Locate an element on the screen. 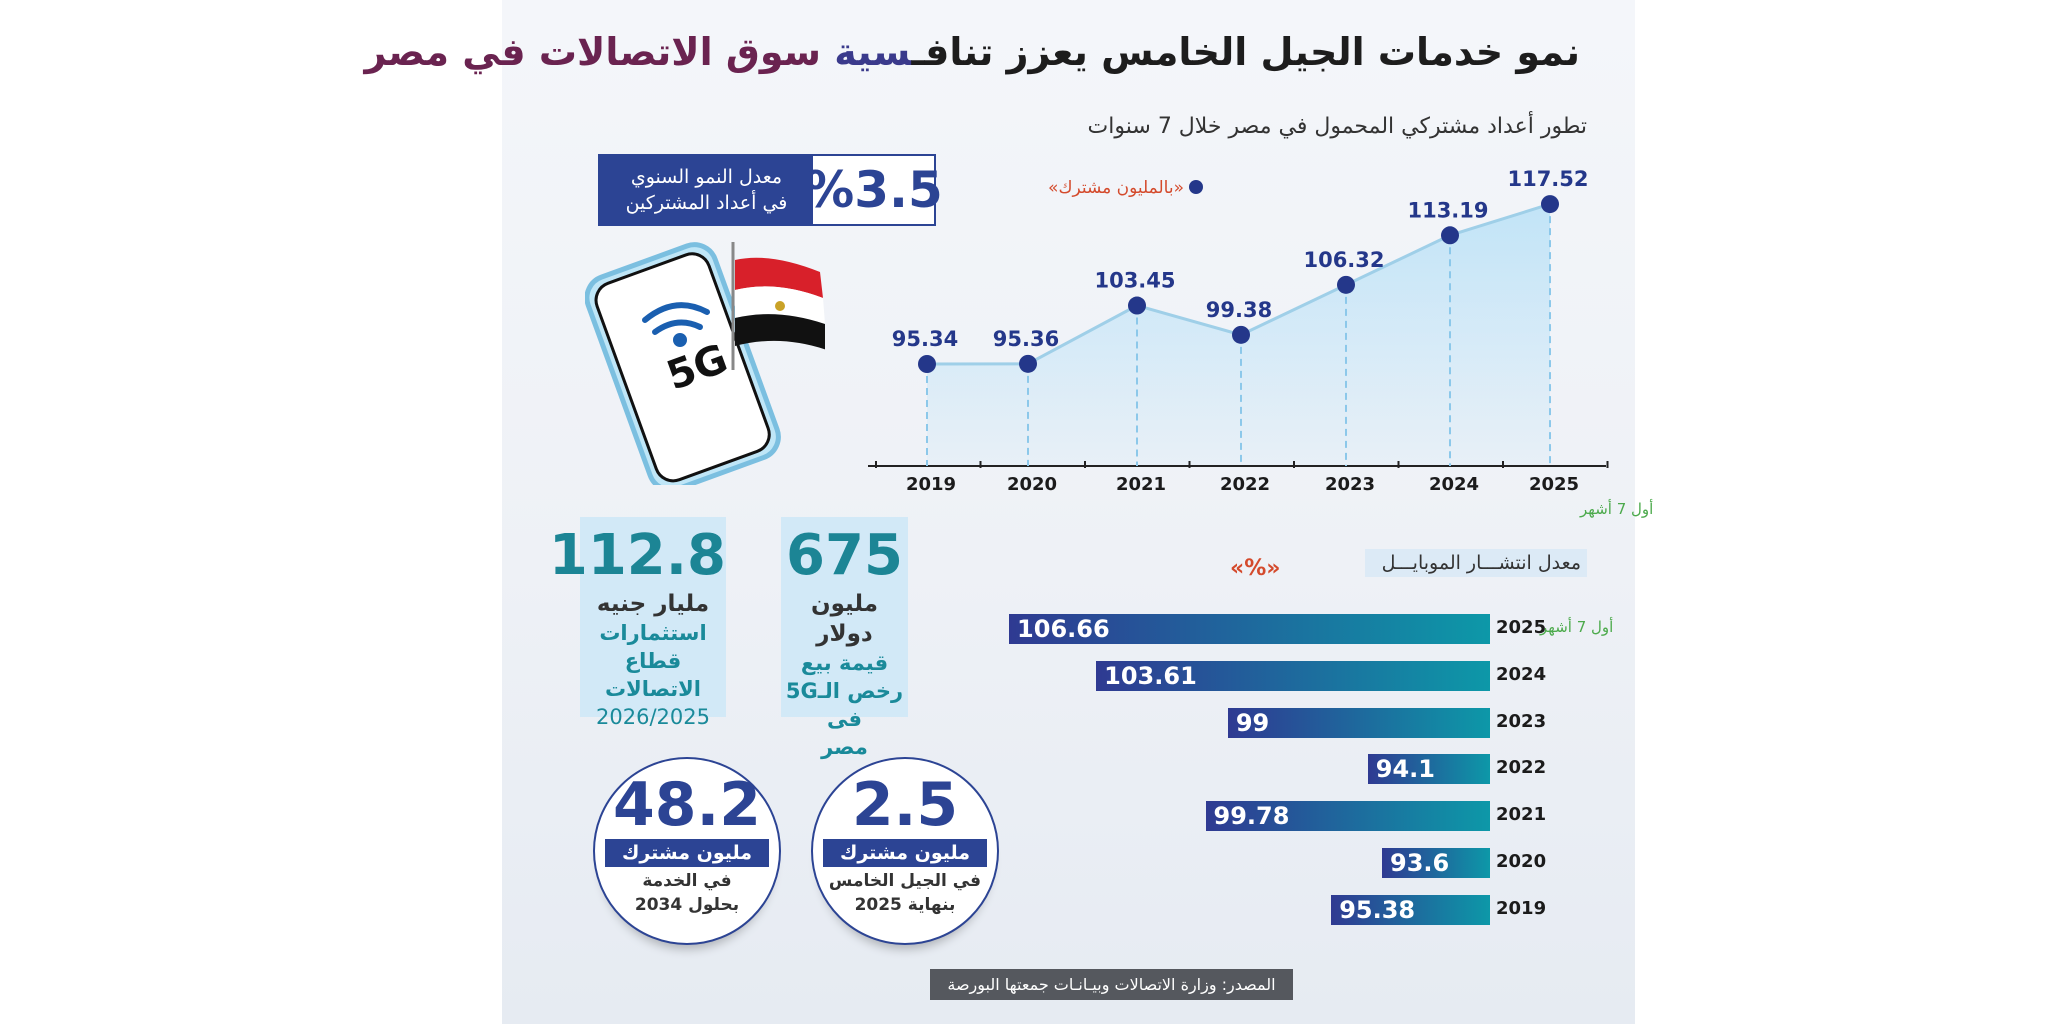  legend-marker is located at coordinates (1196, 187).